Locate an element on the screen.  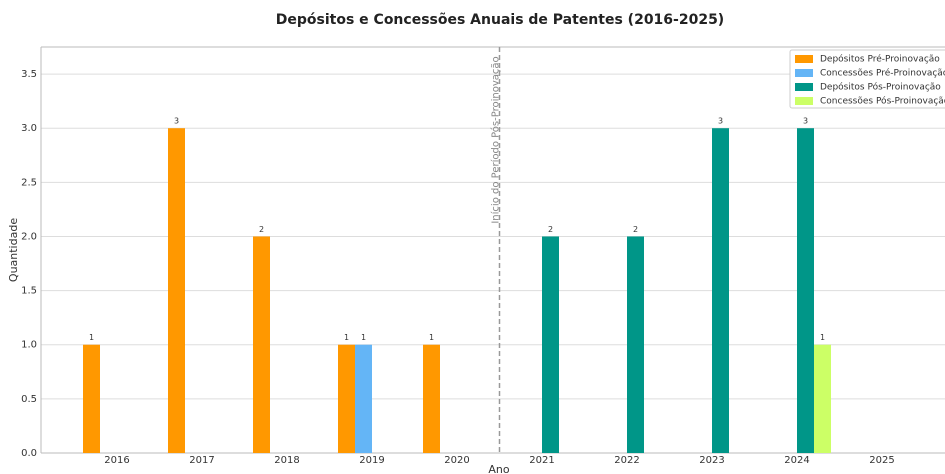
y-tick-label: 1.0 is located at coordinates (29, 345).